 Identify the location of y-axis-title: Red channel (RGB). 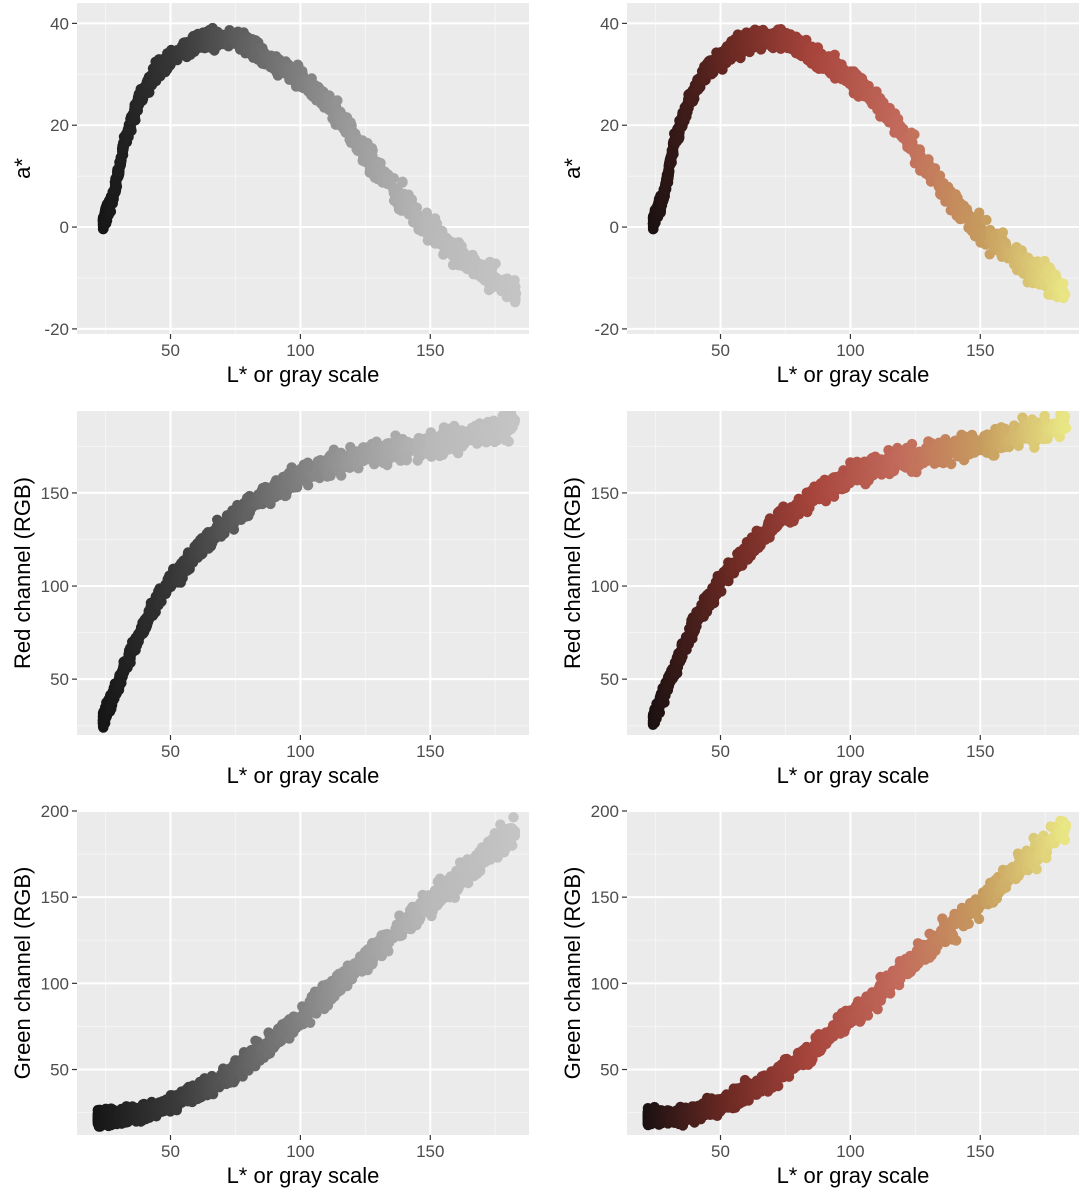
(22, 573).